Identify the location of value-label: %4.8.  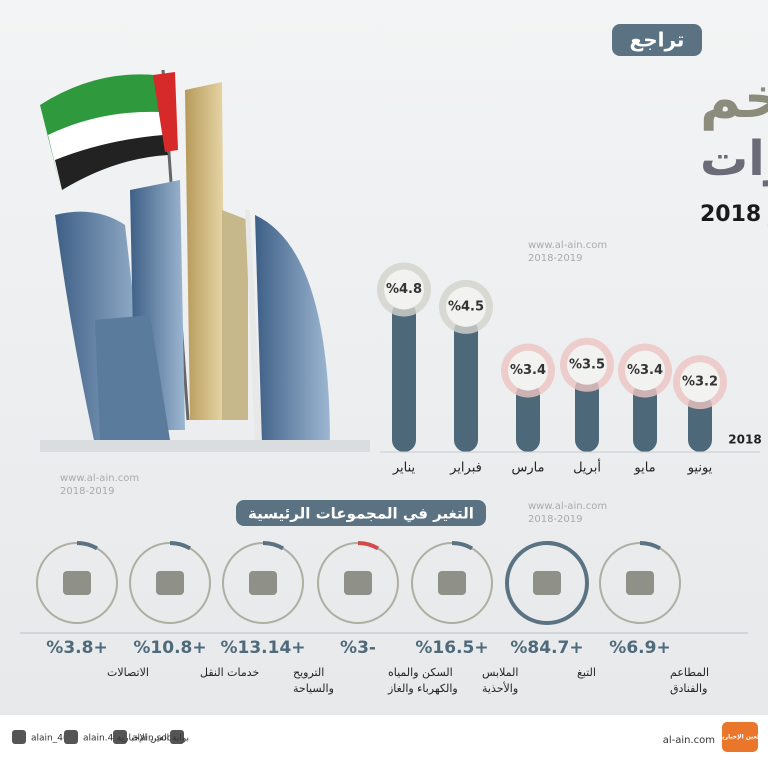
(404, 289).